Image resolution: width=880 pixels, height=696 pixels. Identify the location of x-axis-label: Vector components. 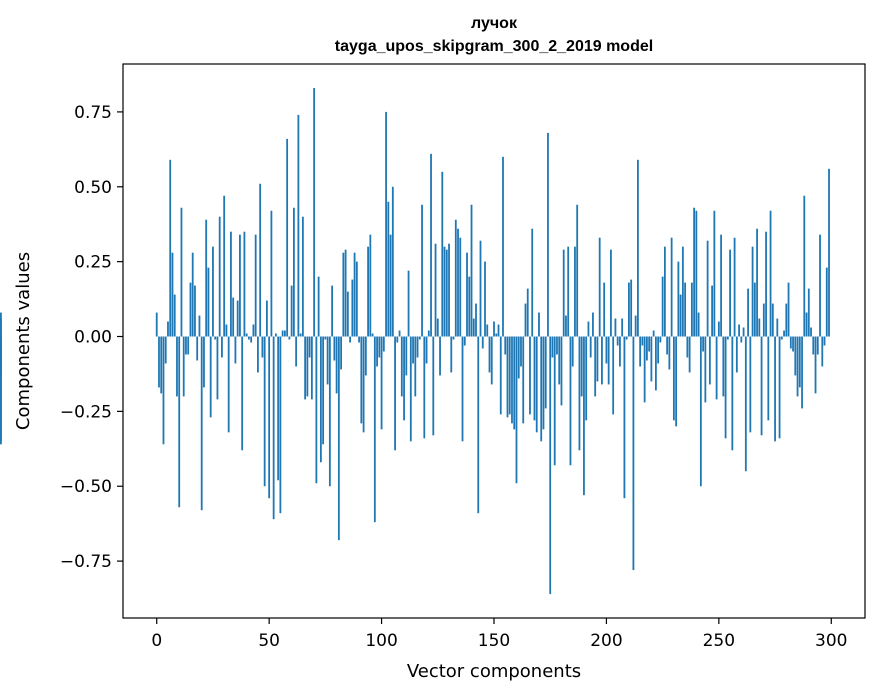
(494, 671).